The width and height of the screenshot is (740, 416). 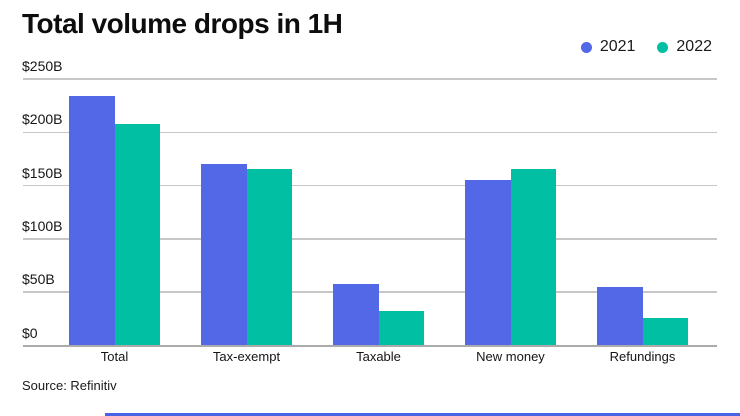 I want to click on x-axis-label-refundings: Refundings, so click(x=642, y=356).